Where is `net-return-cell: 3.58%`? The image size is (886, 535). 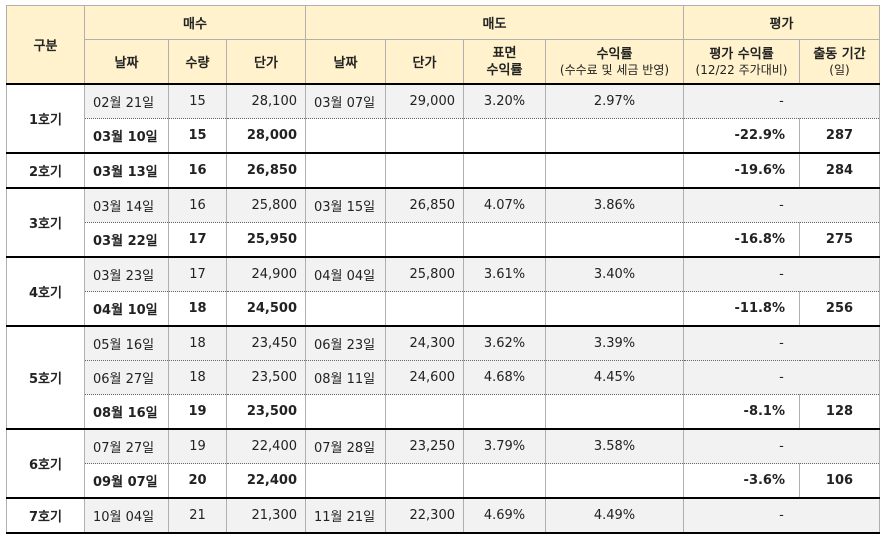 net-return-cell: 3.58% is located at coordinates (614, 446).